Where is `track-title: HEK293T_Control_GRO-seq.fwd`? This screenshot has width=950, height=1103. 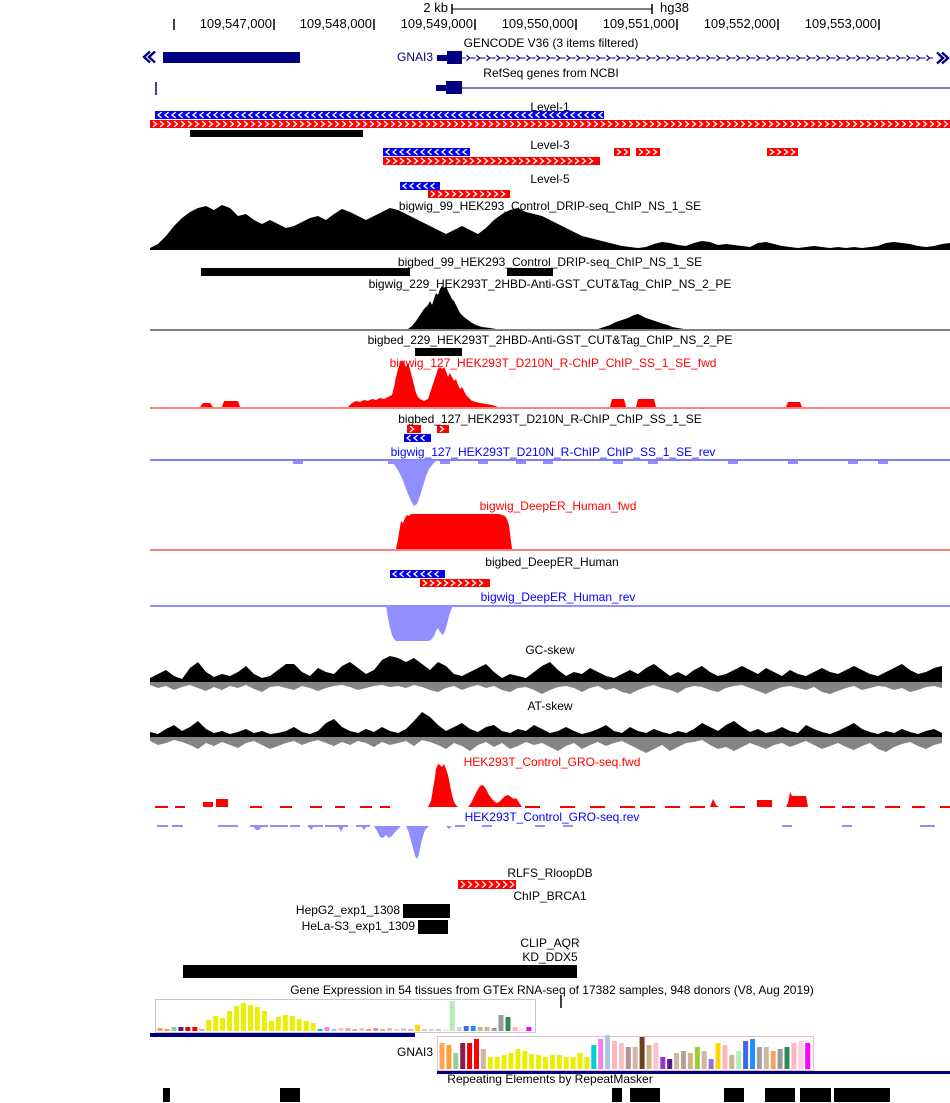 track-title: HEK293T_Control_GRO-seq.fwd is located at coordinates (552, 762).